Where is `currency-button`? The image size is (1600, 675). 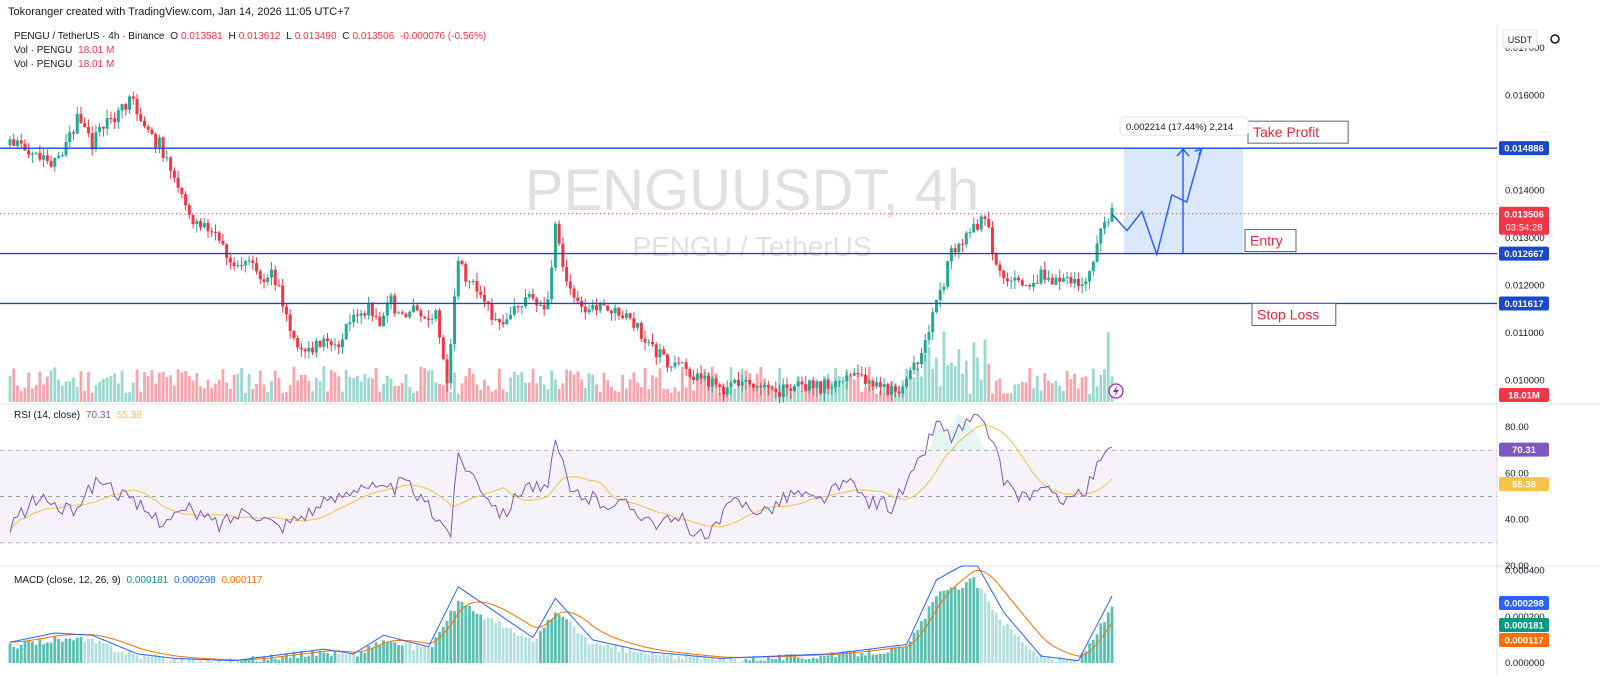 currency-button is located at coordinates (1520, 39).